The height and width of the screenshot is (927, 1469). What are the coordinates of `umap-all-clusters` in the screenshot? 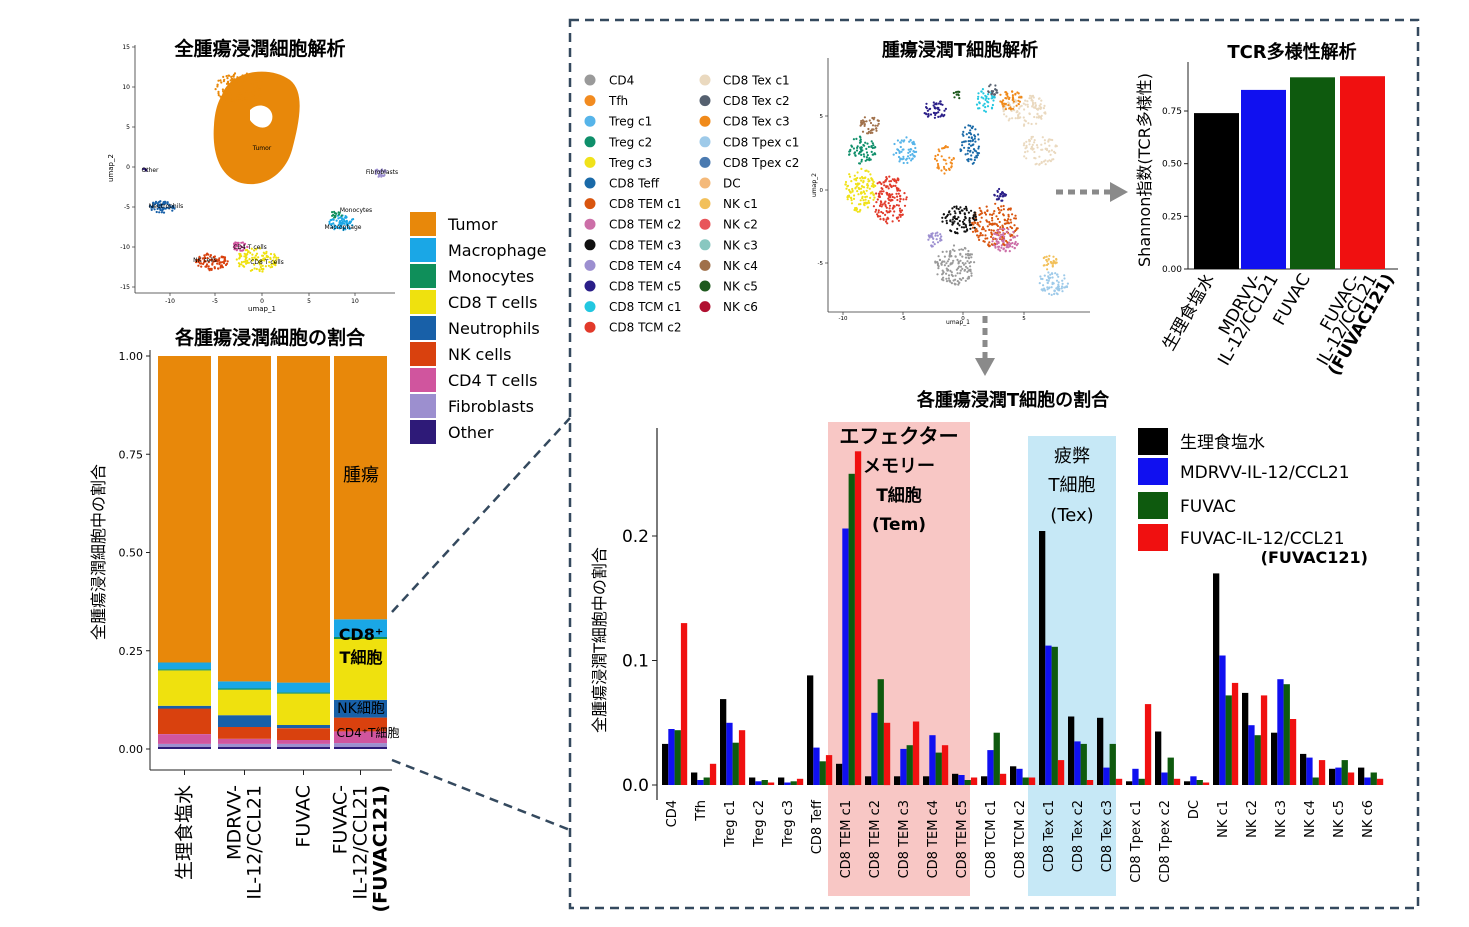 It's located at (264, 172).